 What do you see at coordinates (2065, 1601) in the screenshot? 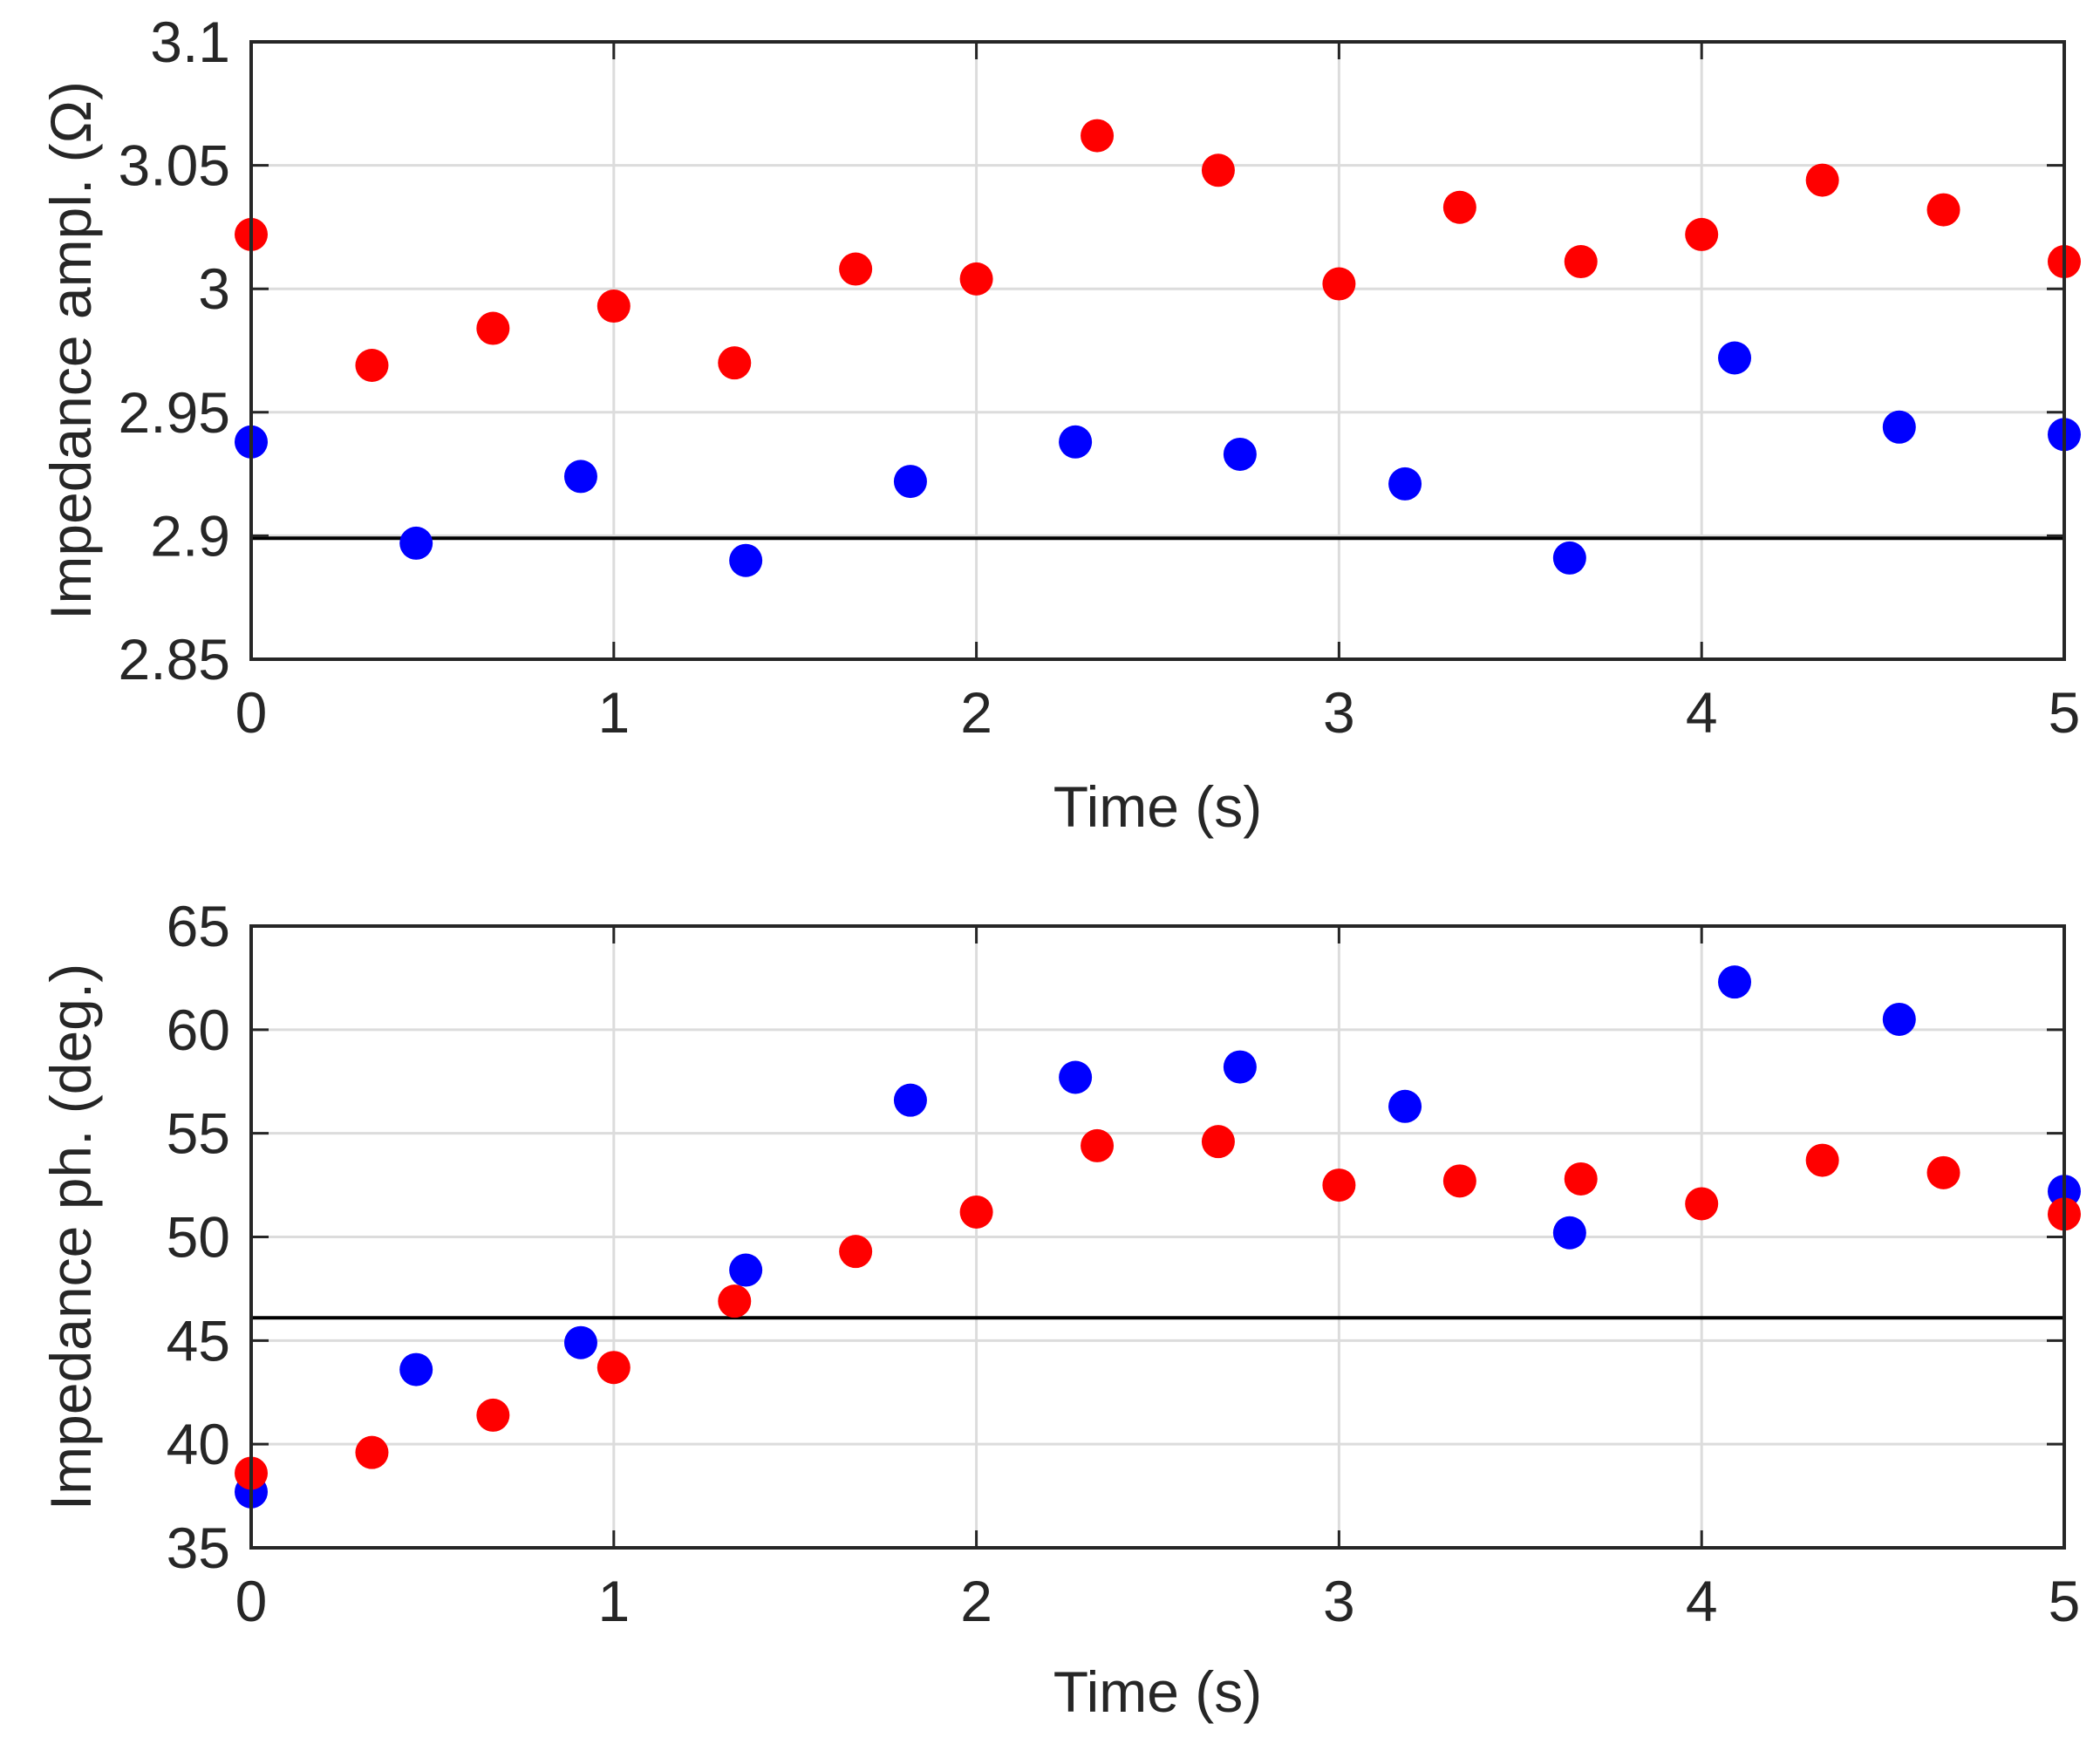
I see `phase-xtick-label-5: 5` at bounding box center [2065, 1601].